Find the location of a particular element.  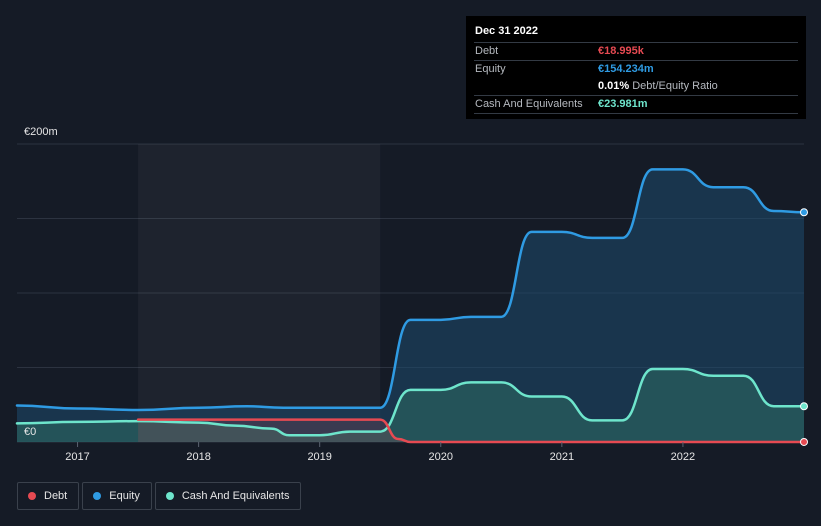

tooltip-equity-label: Equity is located at coordinates (490, 69).